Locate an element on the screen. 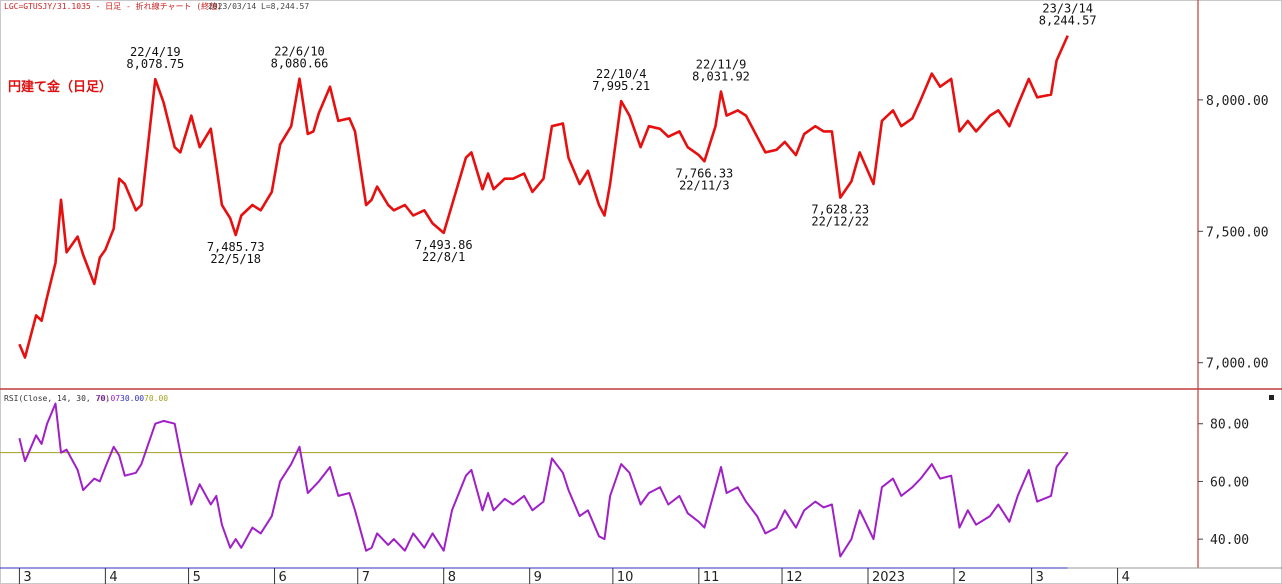 This screenshot has width=1282, height=584. annotation-label: 22/8/1 is located at coordinates (443, 257).